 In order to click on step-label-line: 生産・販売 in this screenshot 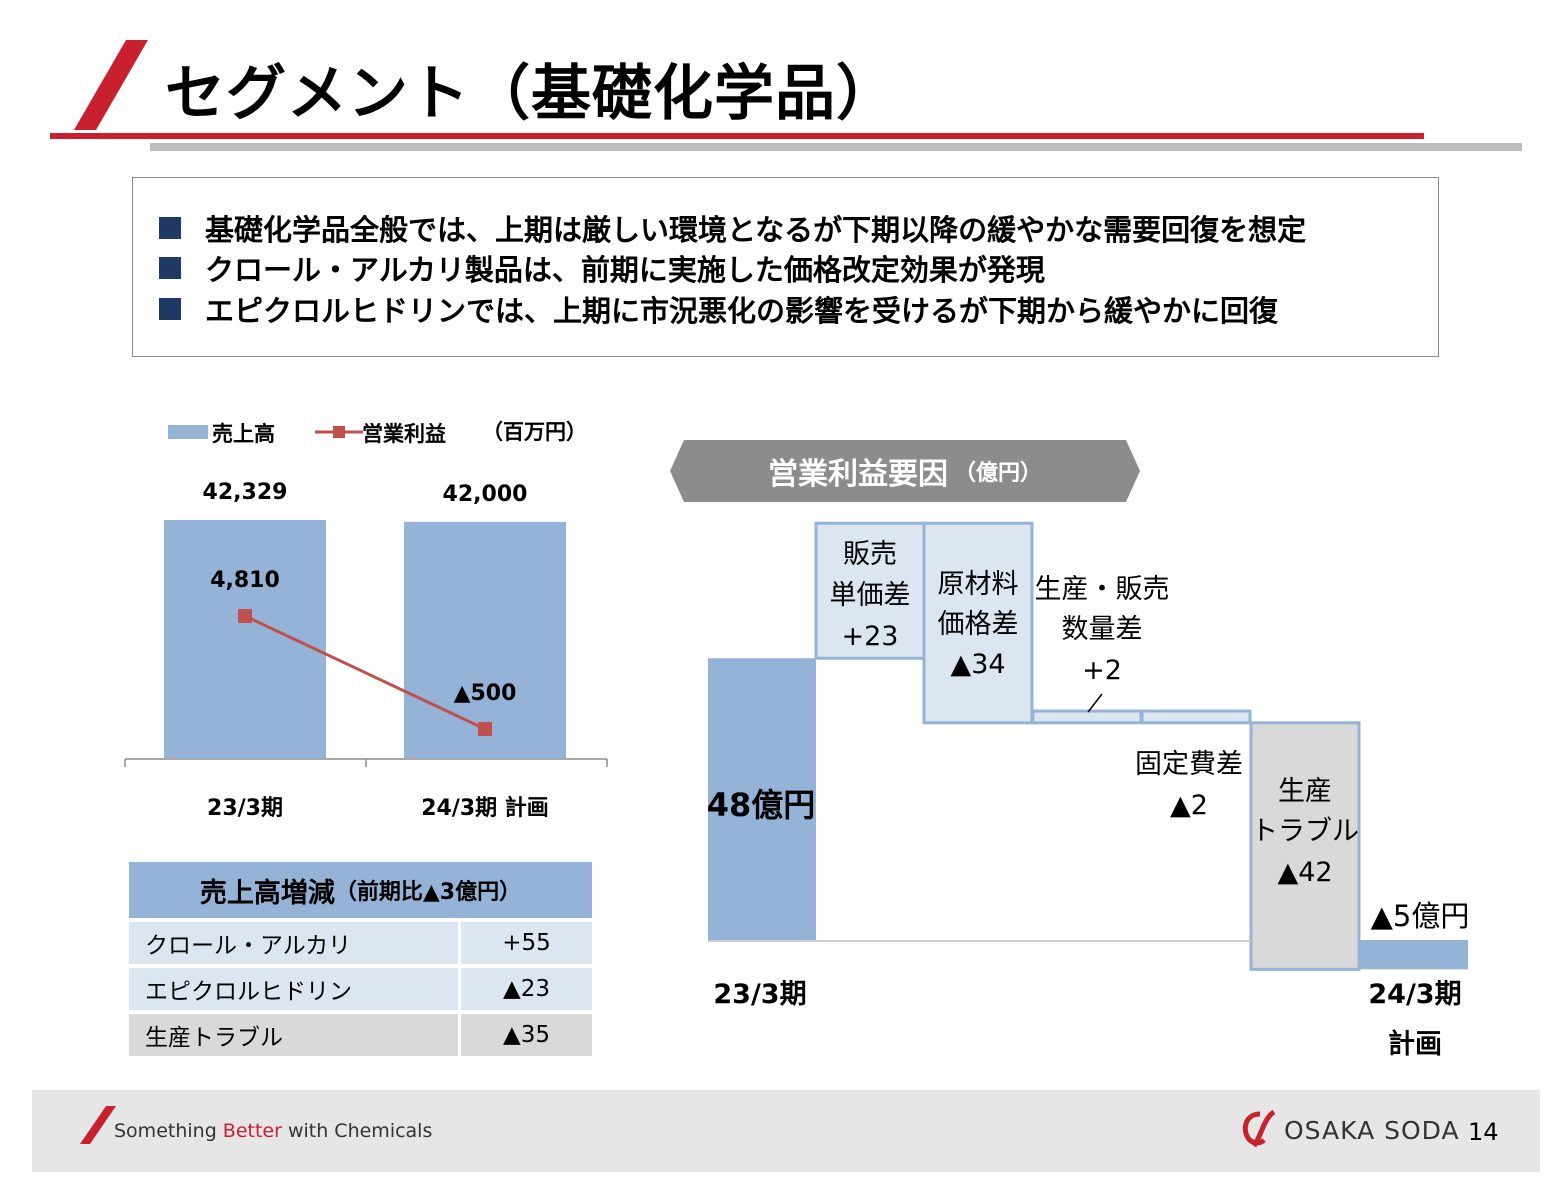, I will do `click(1102, 589)`.